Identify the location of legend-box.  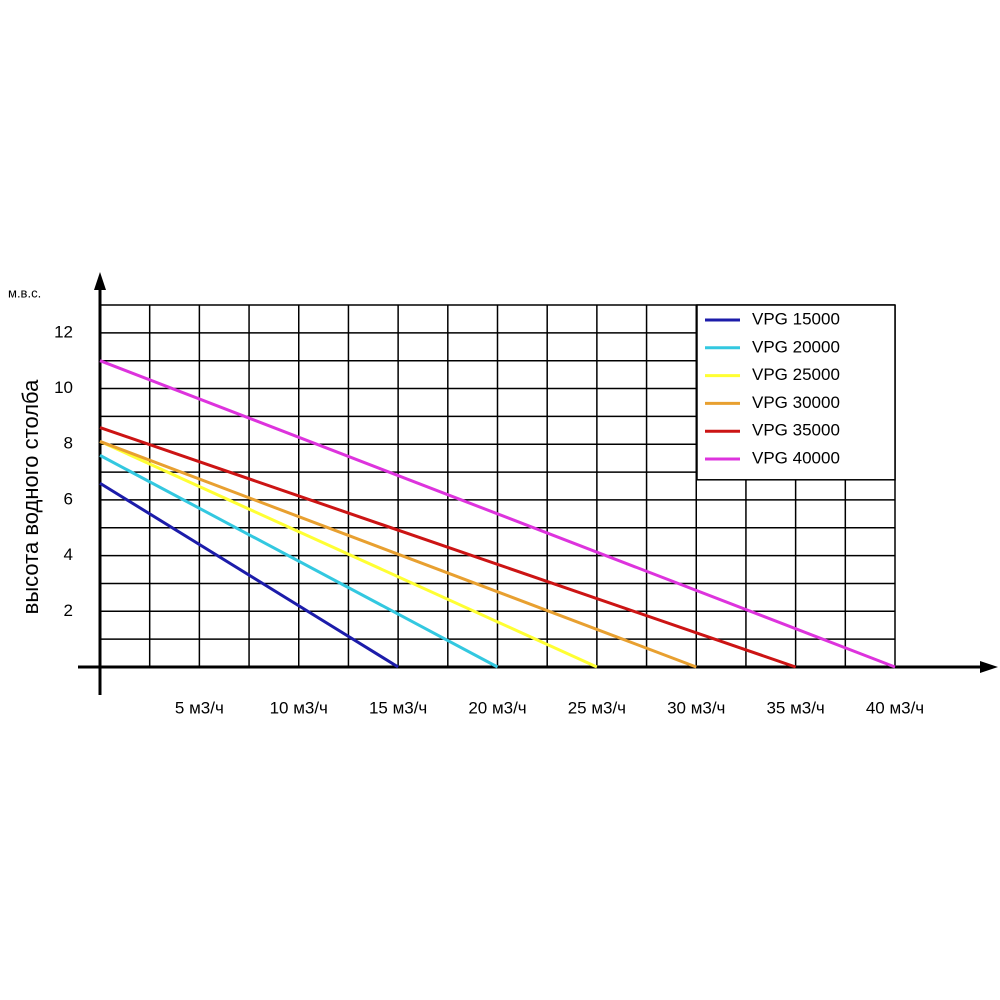
(796, 392).